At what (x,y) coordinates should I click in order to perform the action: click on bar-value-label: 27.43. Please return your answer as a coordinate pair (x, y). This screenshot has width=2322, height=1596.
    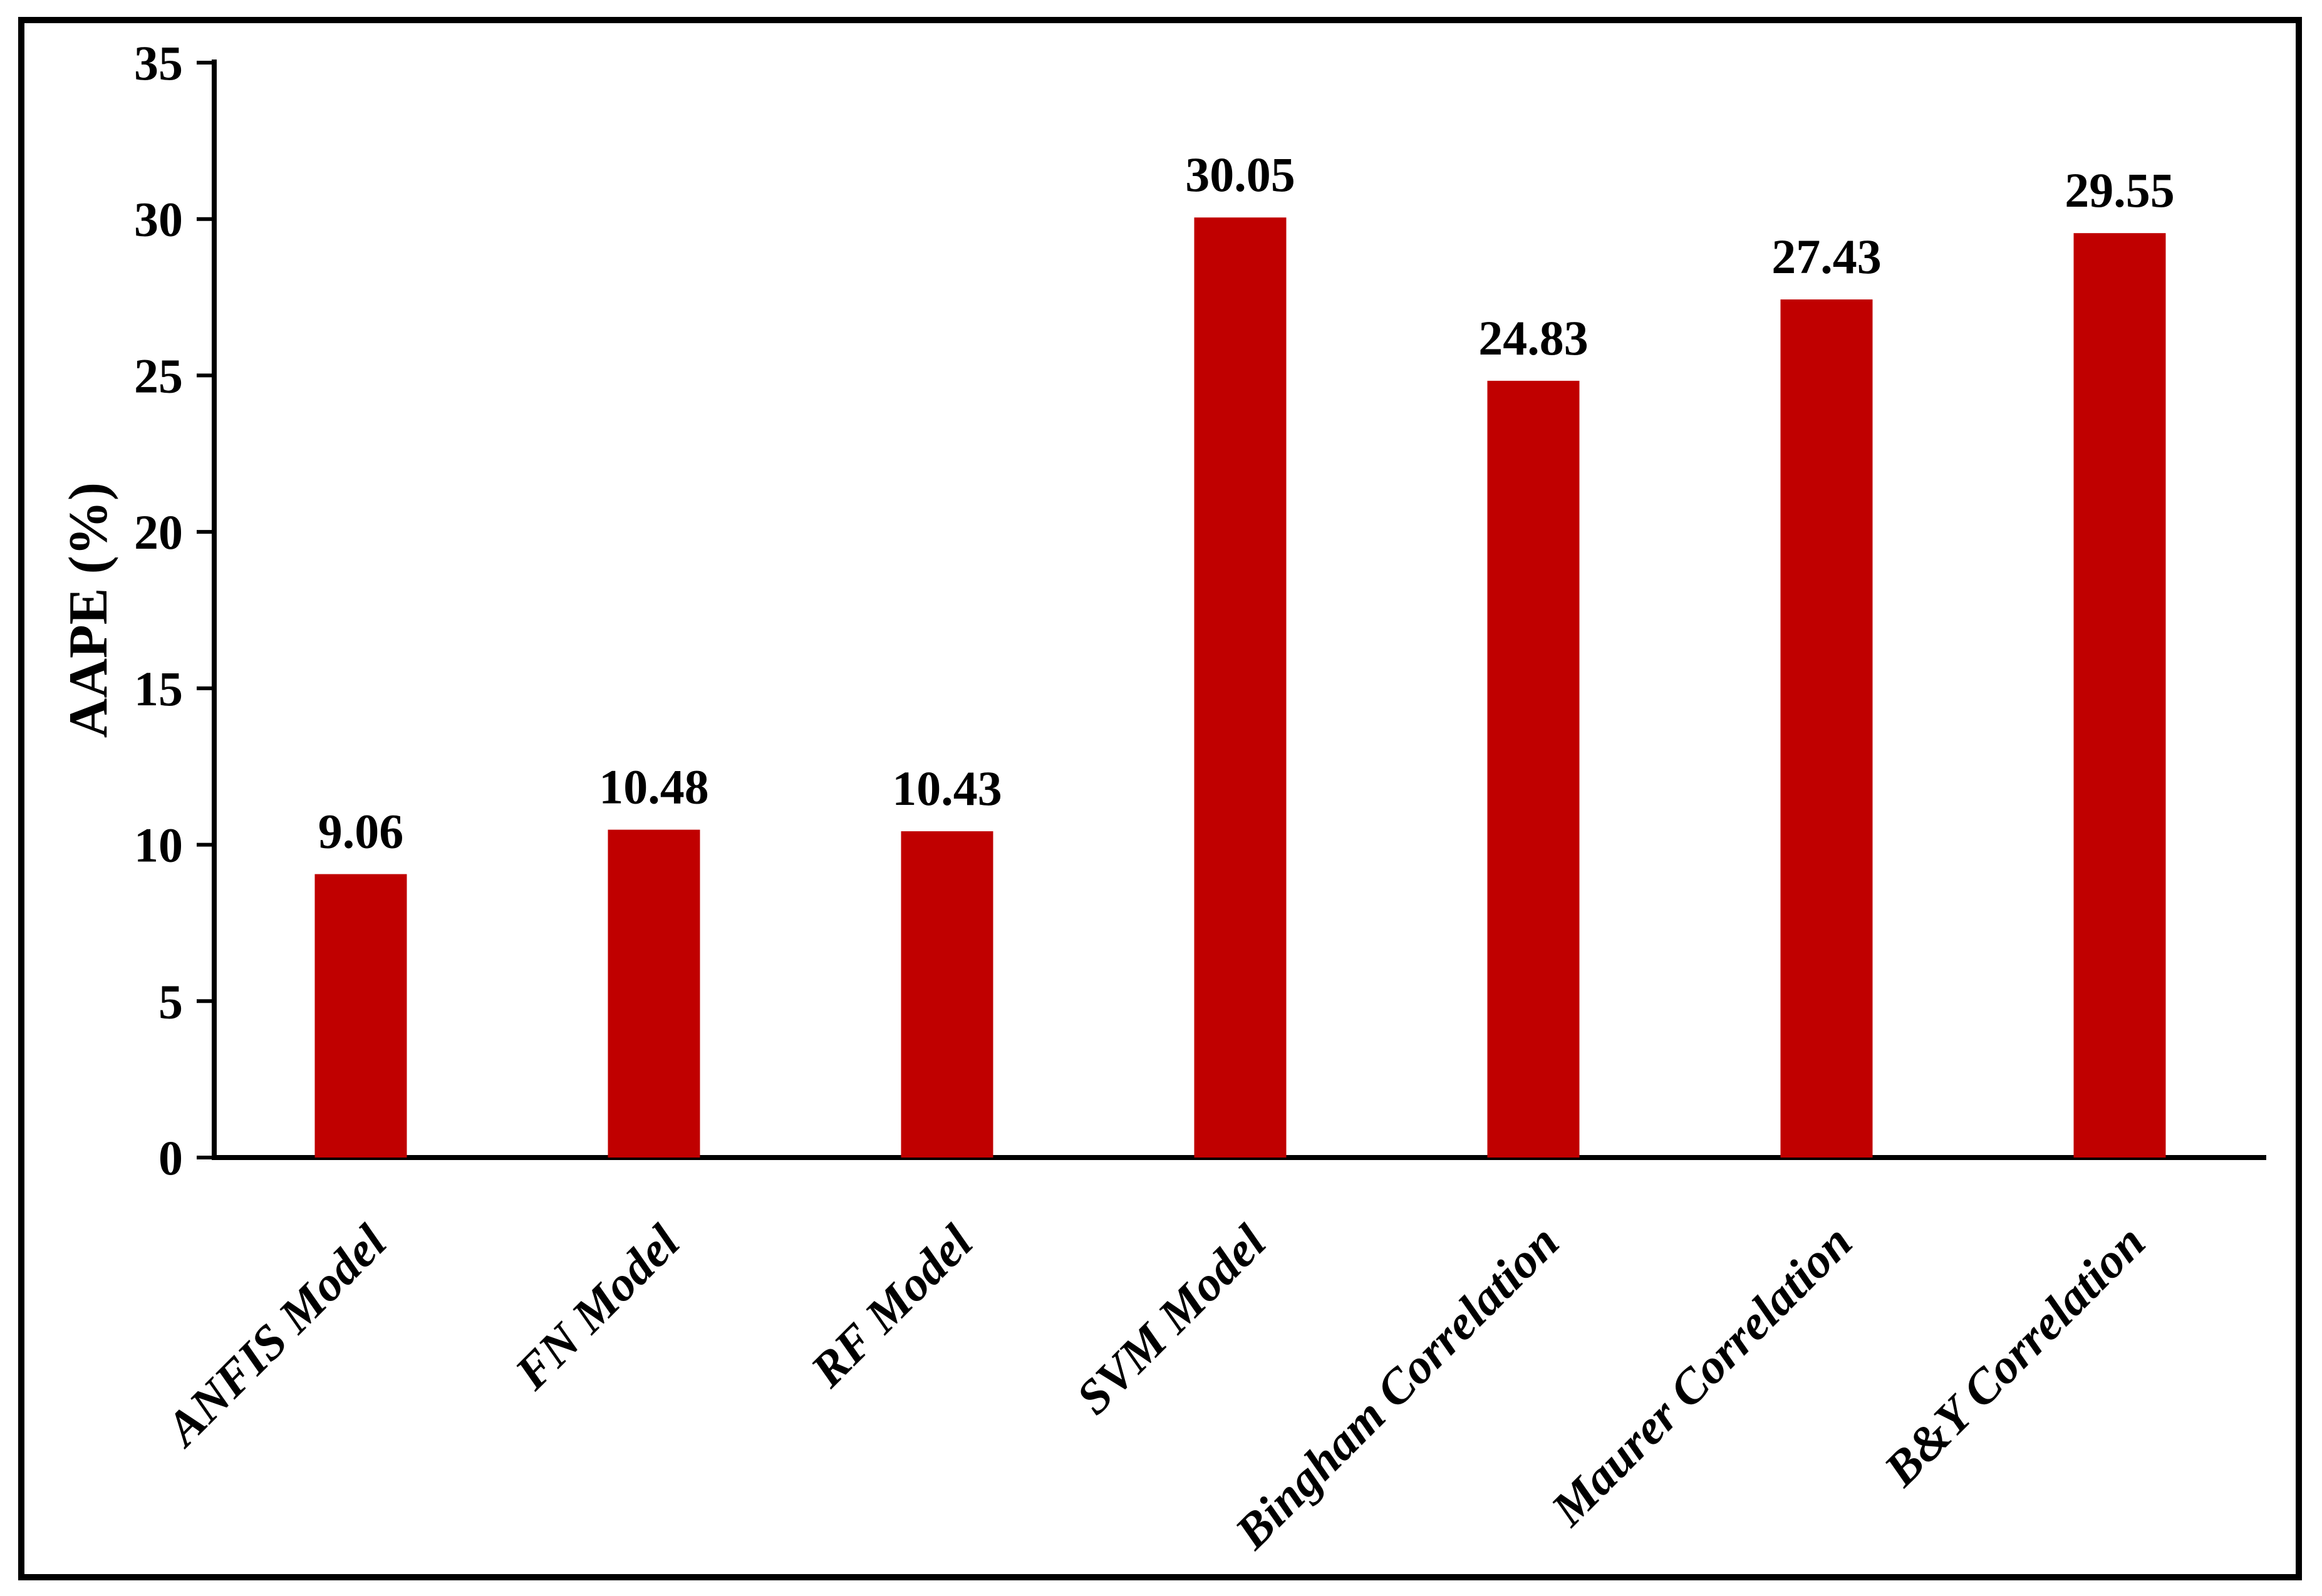
    Looking at the image, I should click on (1826, 256).